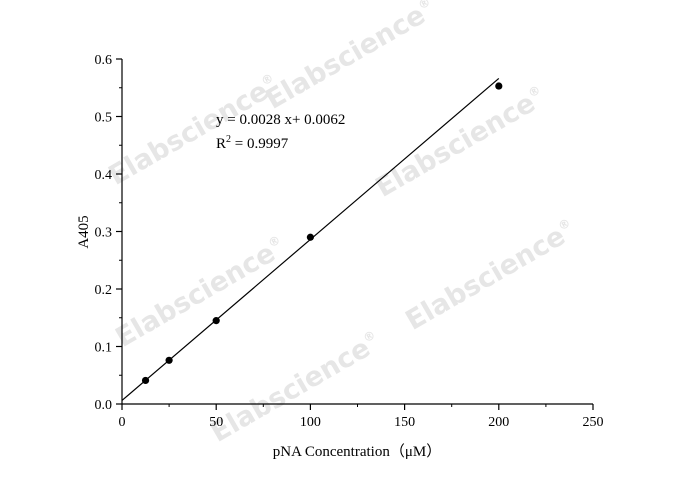 The width and height of the screenshot is (688, 490). Describe the element at coordinates (84, 231) in the screenshot. I see `y-axis-label: A405` at that location.